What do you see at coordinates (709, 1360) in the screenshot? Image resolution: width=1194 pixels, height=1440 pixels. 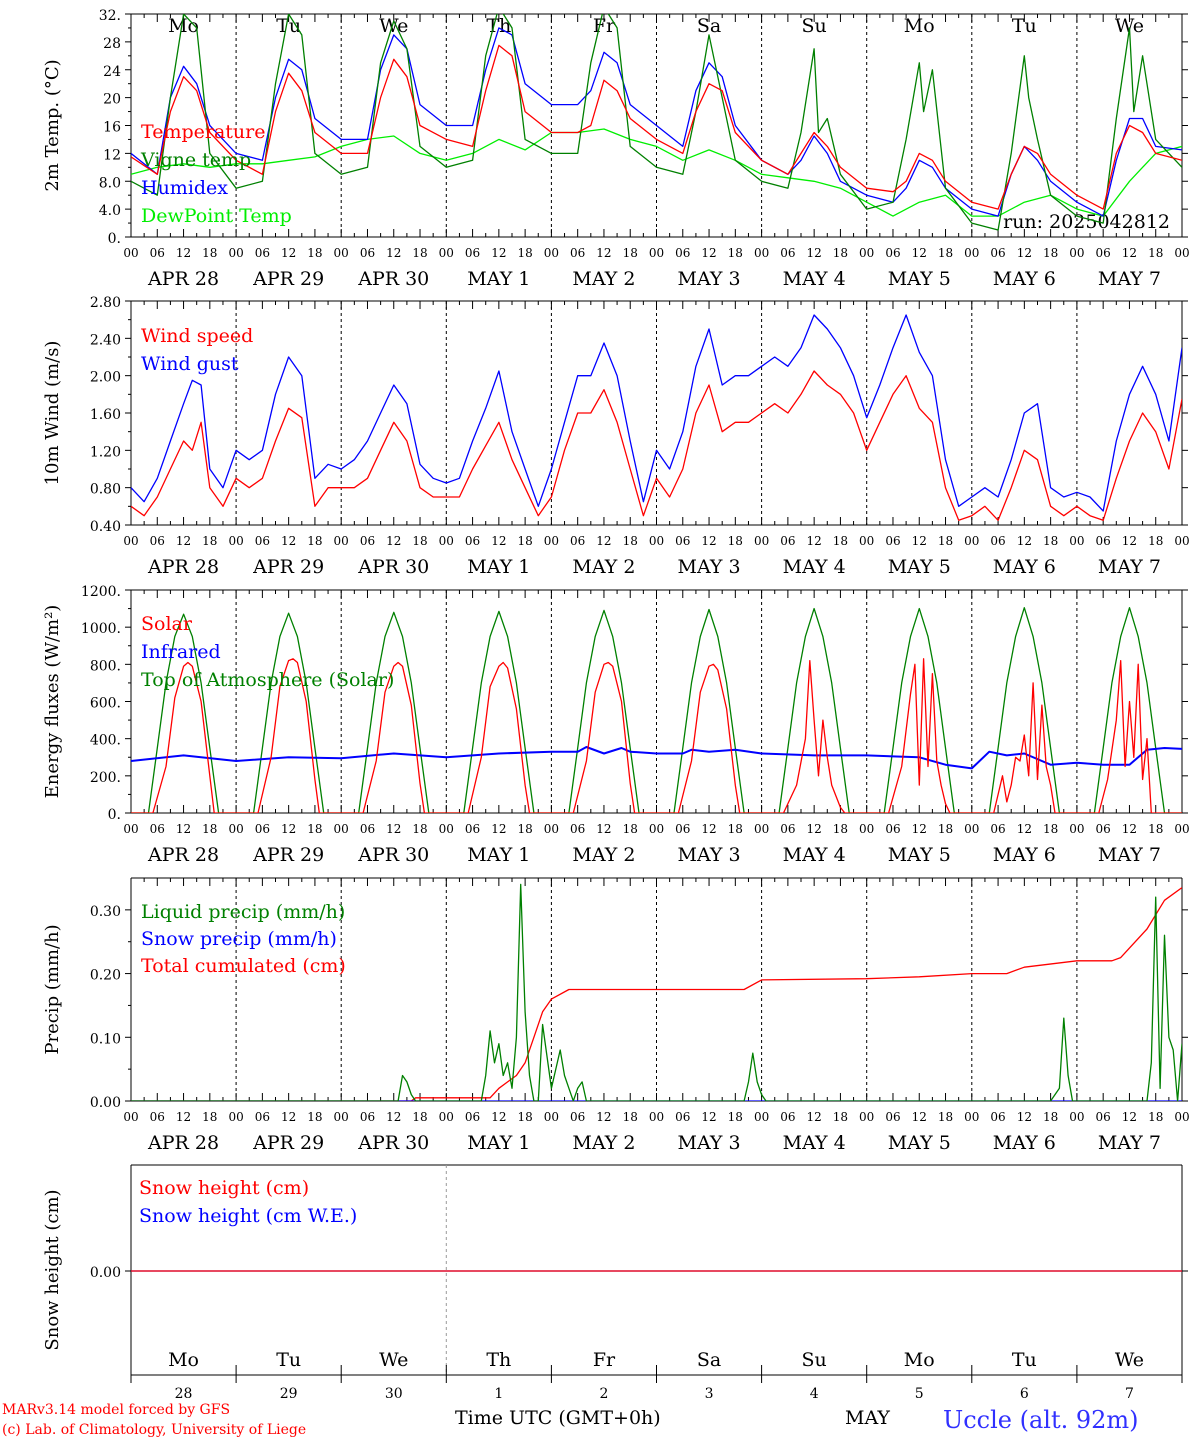 I see `weekday-label: Sa` at bounding box center [709, 1360].